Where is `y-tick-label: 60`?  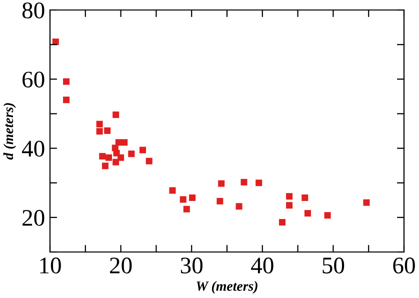
y-tick-label: 60 is located at coordinates (33, 80).